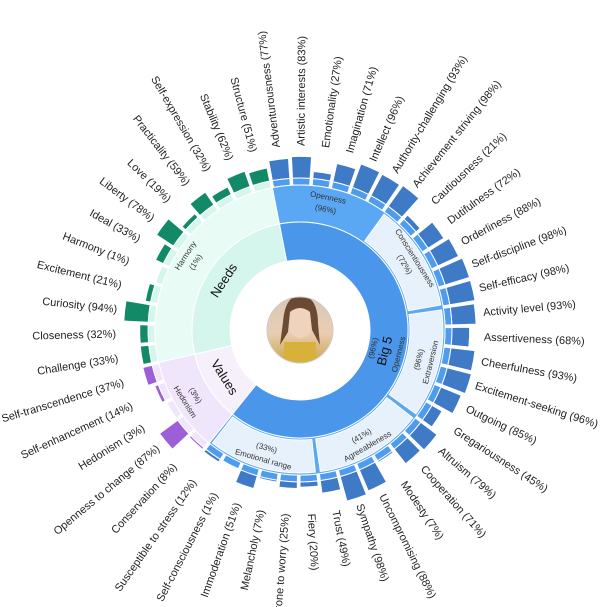 The image size is (600, 607). Describe the element at coordinates (79, 275) in the screenshot. I see `trait-label: Excitement (21%)` at that location.